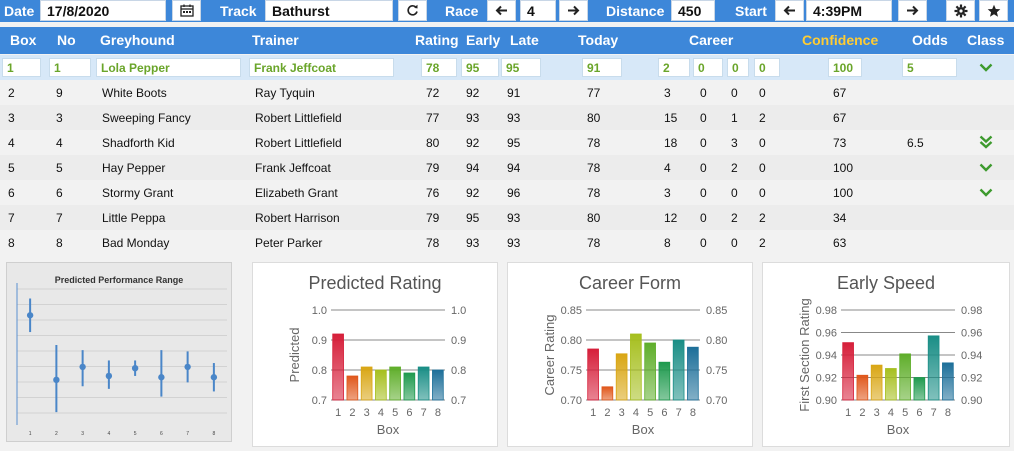  I want to click on start-next-button, so click(912, 10).